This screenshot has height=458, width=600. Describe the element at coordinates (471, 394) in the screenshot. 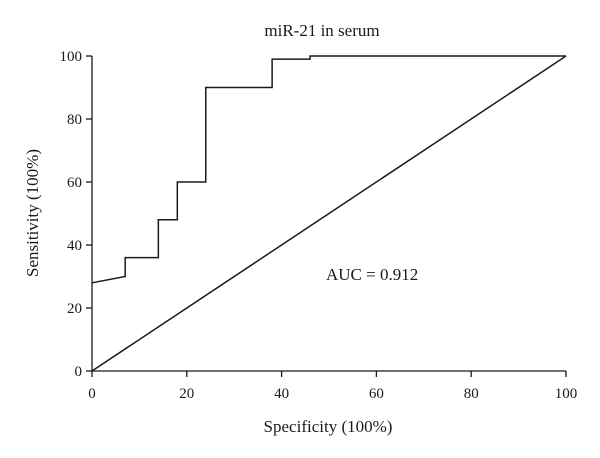

I see `x-tick-label: 80` at that location.